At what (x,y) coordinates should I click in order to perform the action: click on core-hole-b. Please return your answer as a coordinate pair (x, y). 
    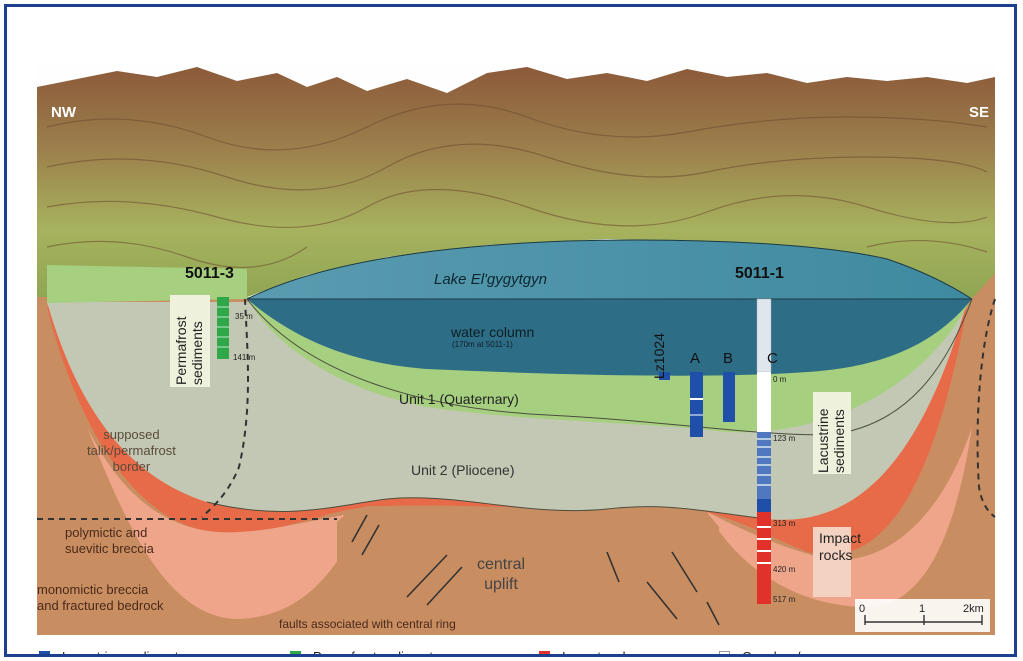
    Looking at the image, I should click on (729, 397).